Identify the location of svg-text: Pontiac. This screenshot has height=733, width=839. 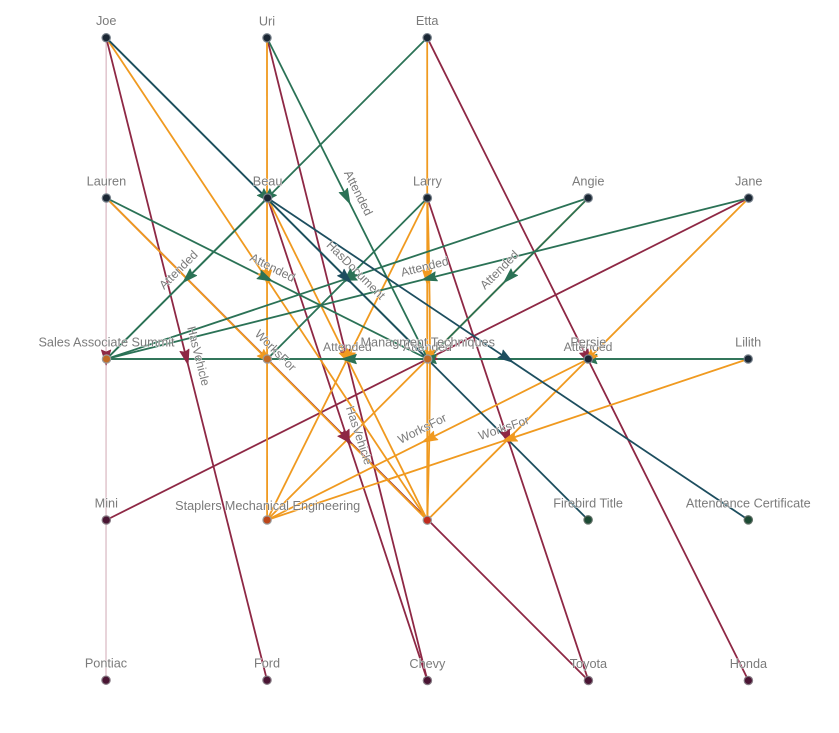
(106, 664).